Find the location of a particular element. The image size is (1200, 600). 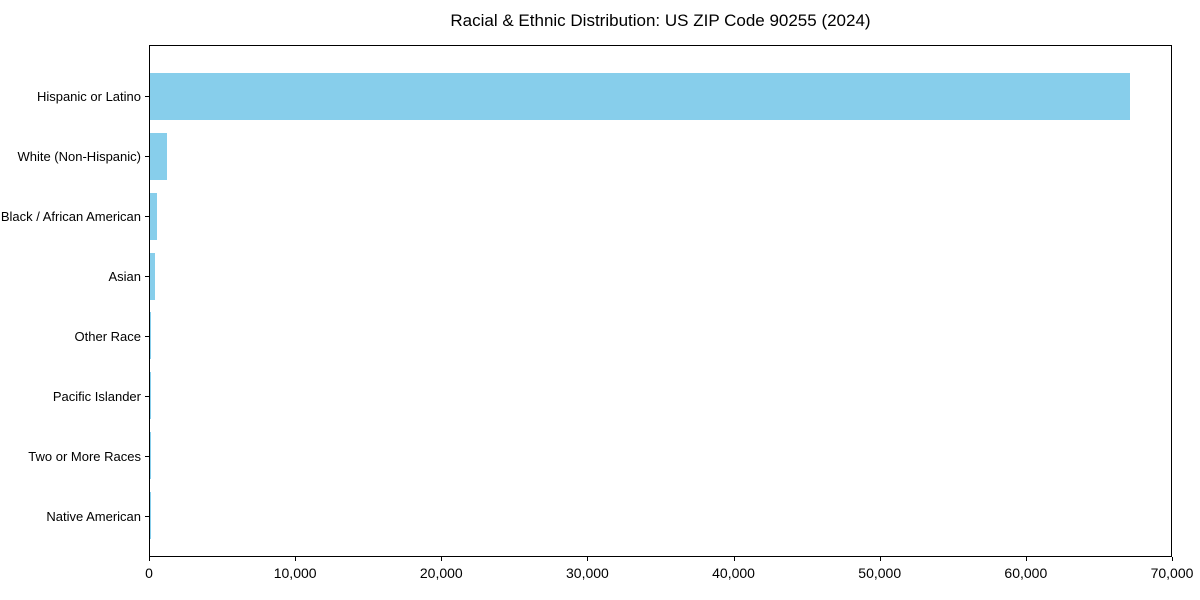

x-tick-label-20000: 20,000 is located at coordinates (441, 573).